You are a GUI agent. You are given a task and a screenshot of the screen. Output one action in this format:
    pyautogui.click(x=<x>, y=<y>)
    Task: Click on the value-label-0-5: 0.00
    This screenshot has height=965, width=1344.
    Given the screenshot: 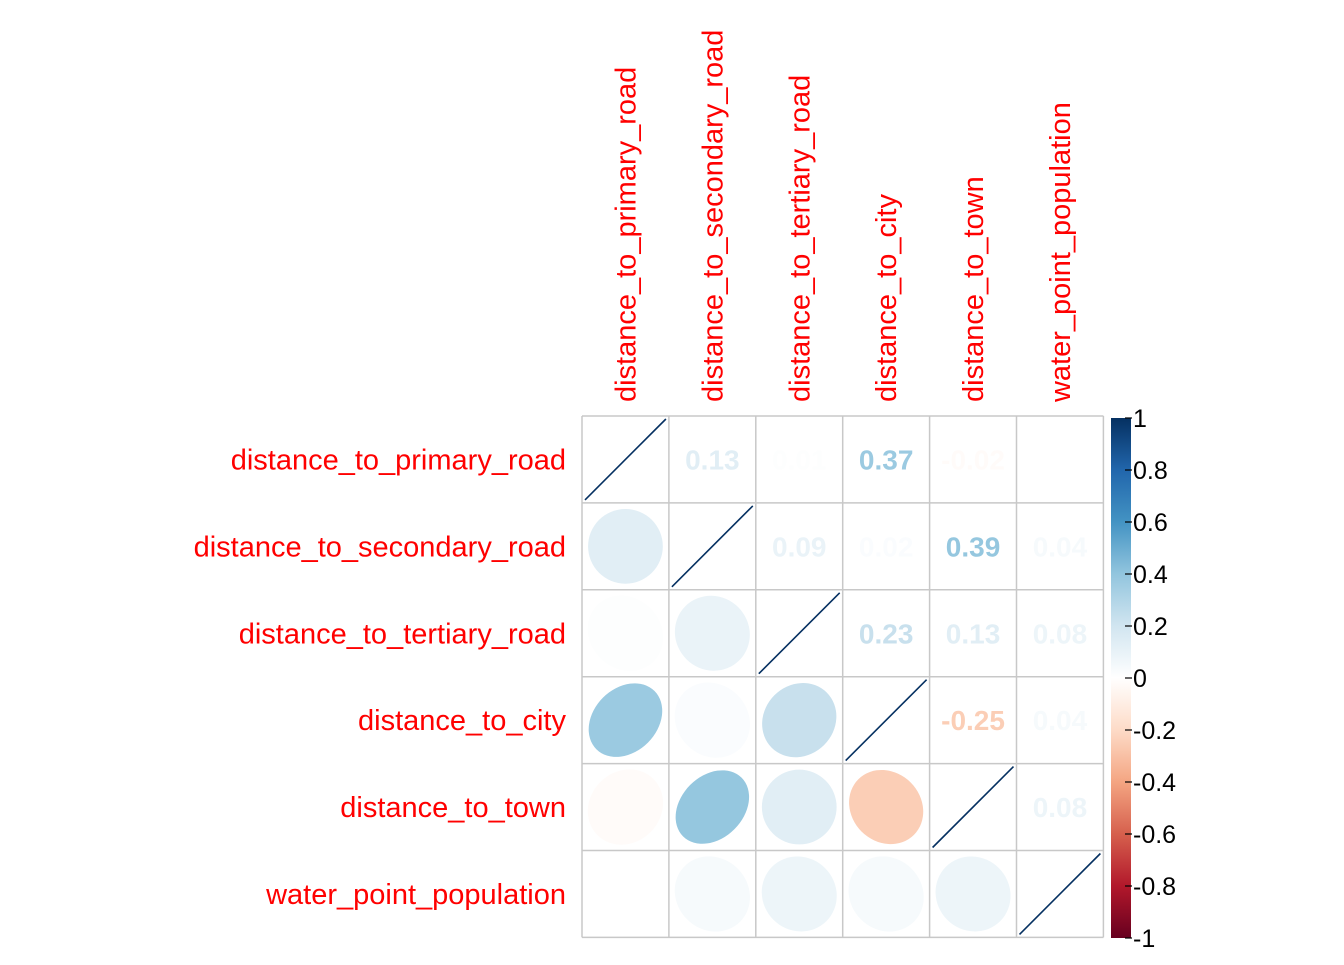 What is the action you would take?
    pyautogui.click(x=1060, y=459)
    